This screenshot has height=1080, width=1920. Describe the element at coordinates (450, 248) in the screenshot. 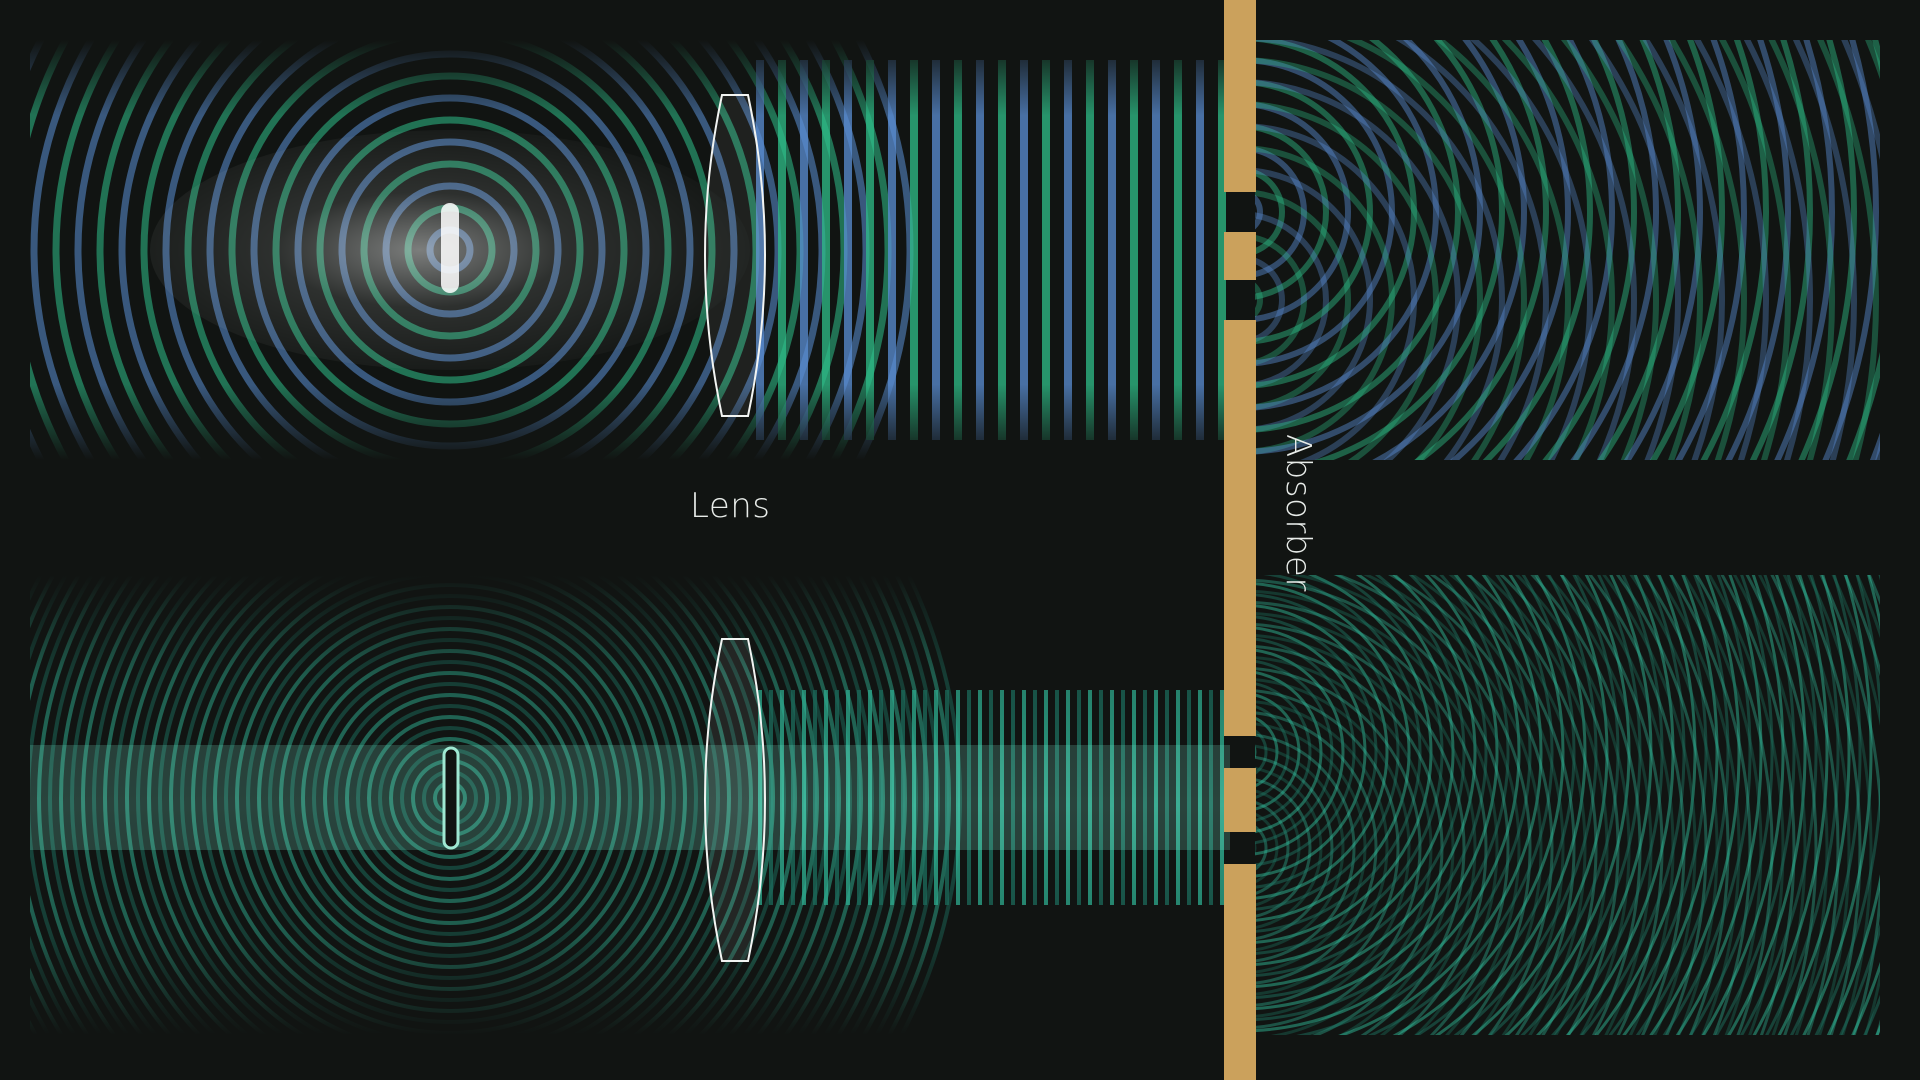

I see `top-source-marker` at that location.